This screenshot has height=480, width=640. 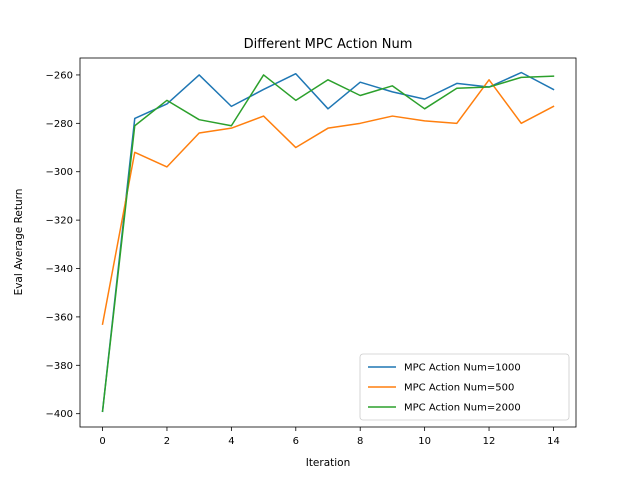 I want to click on x-tick-label: 2, so click(x=167, y=441).